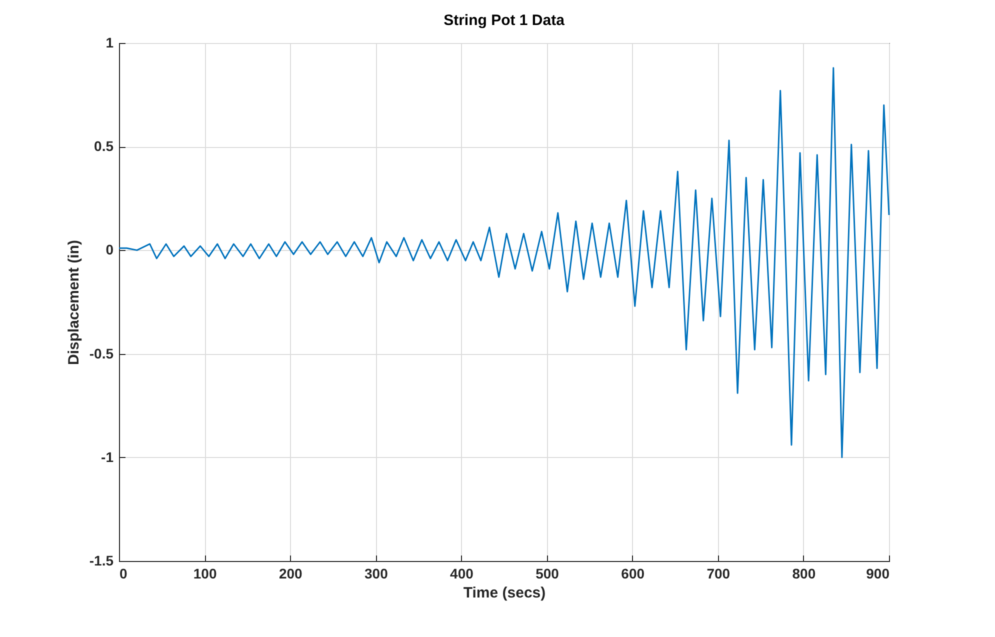 This screenshot has height=637, width=995. I want to click on y-axis-title: Displacement (in), so click(73, 303).